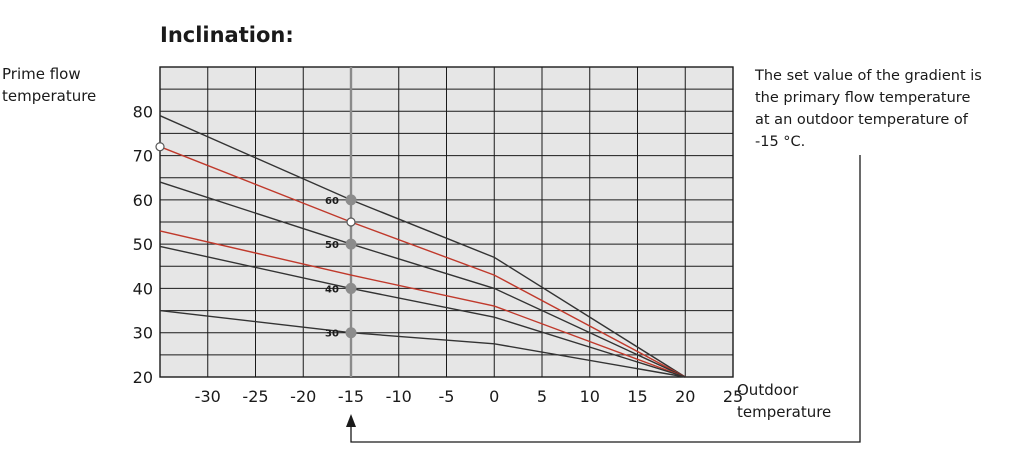 Image resolution: width=1009 pixels, height=461 pixels. I want to click on x-tick-label: 15, so click(637, 396).